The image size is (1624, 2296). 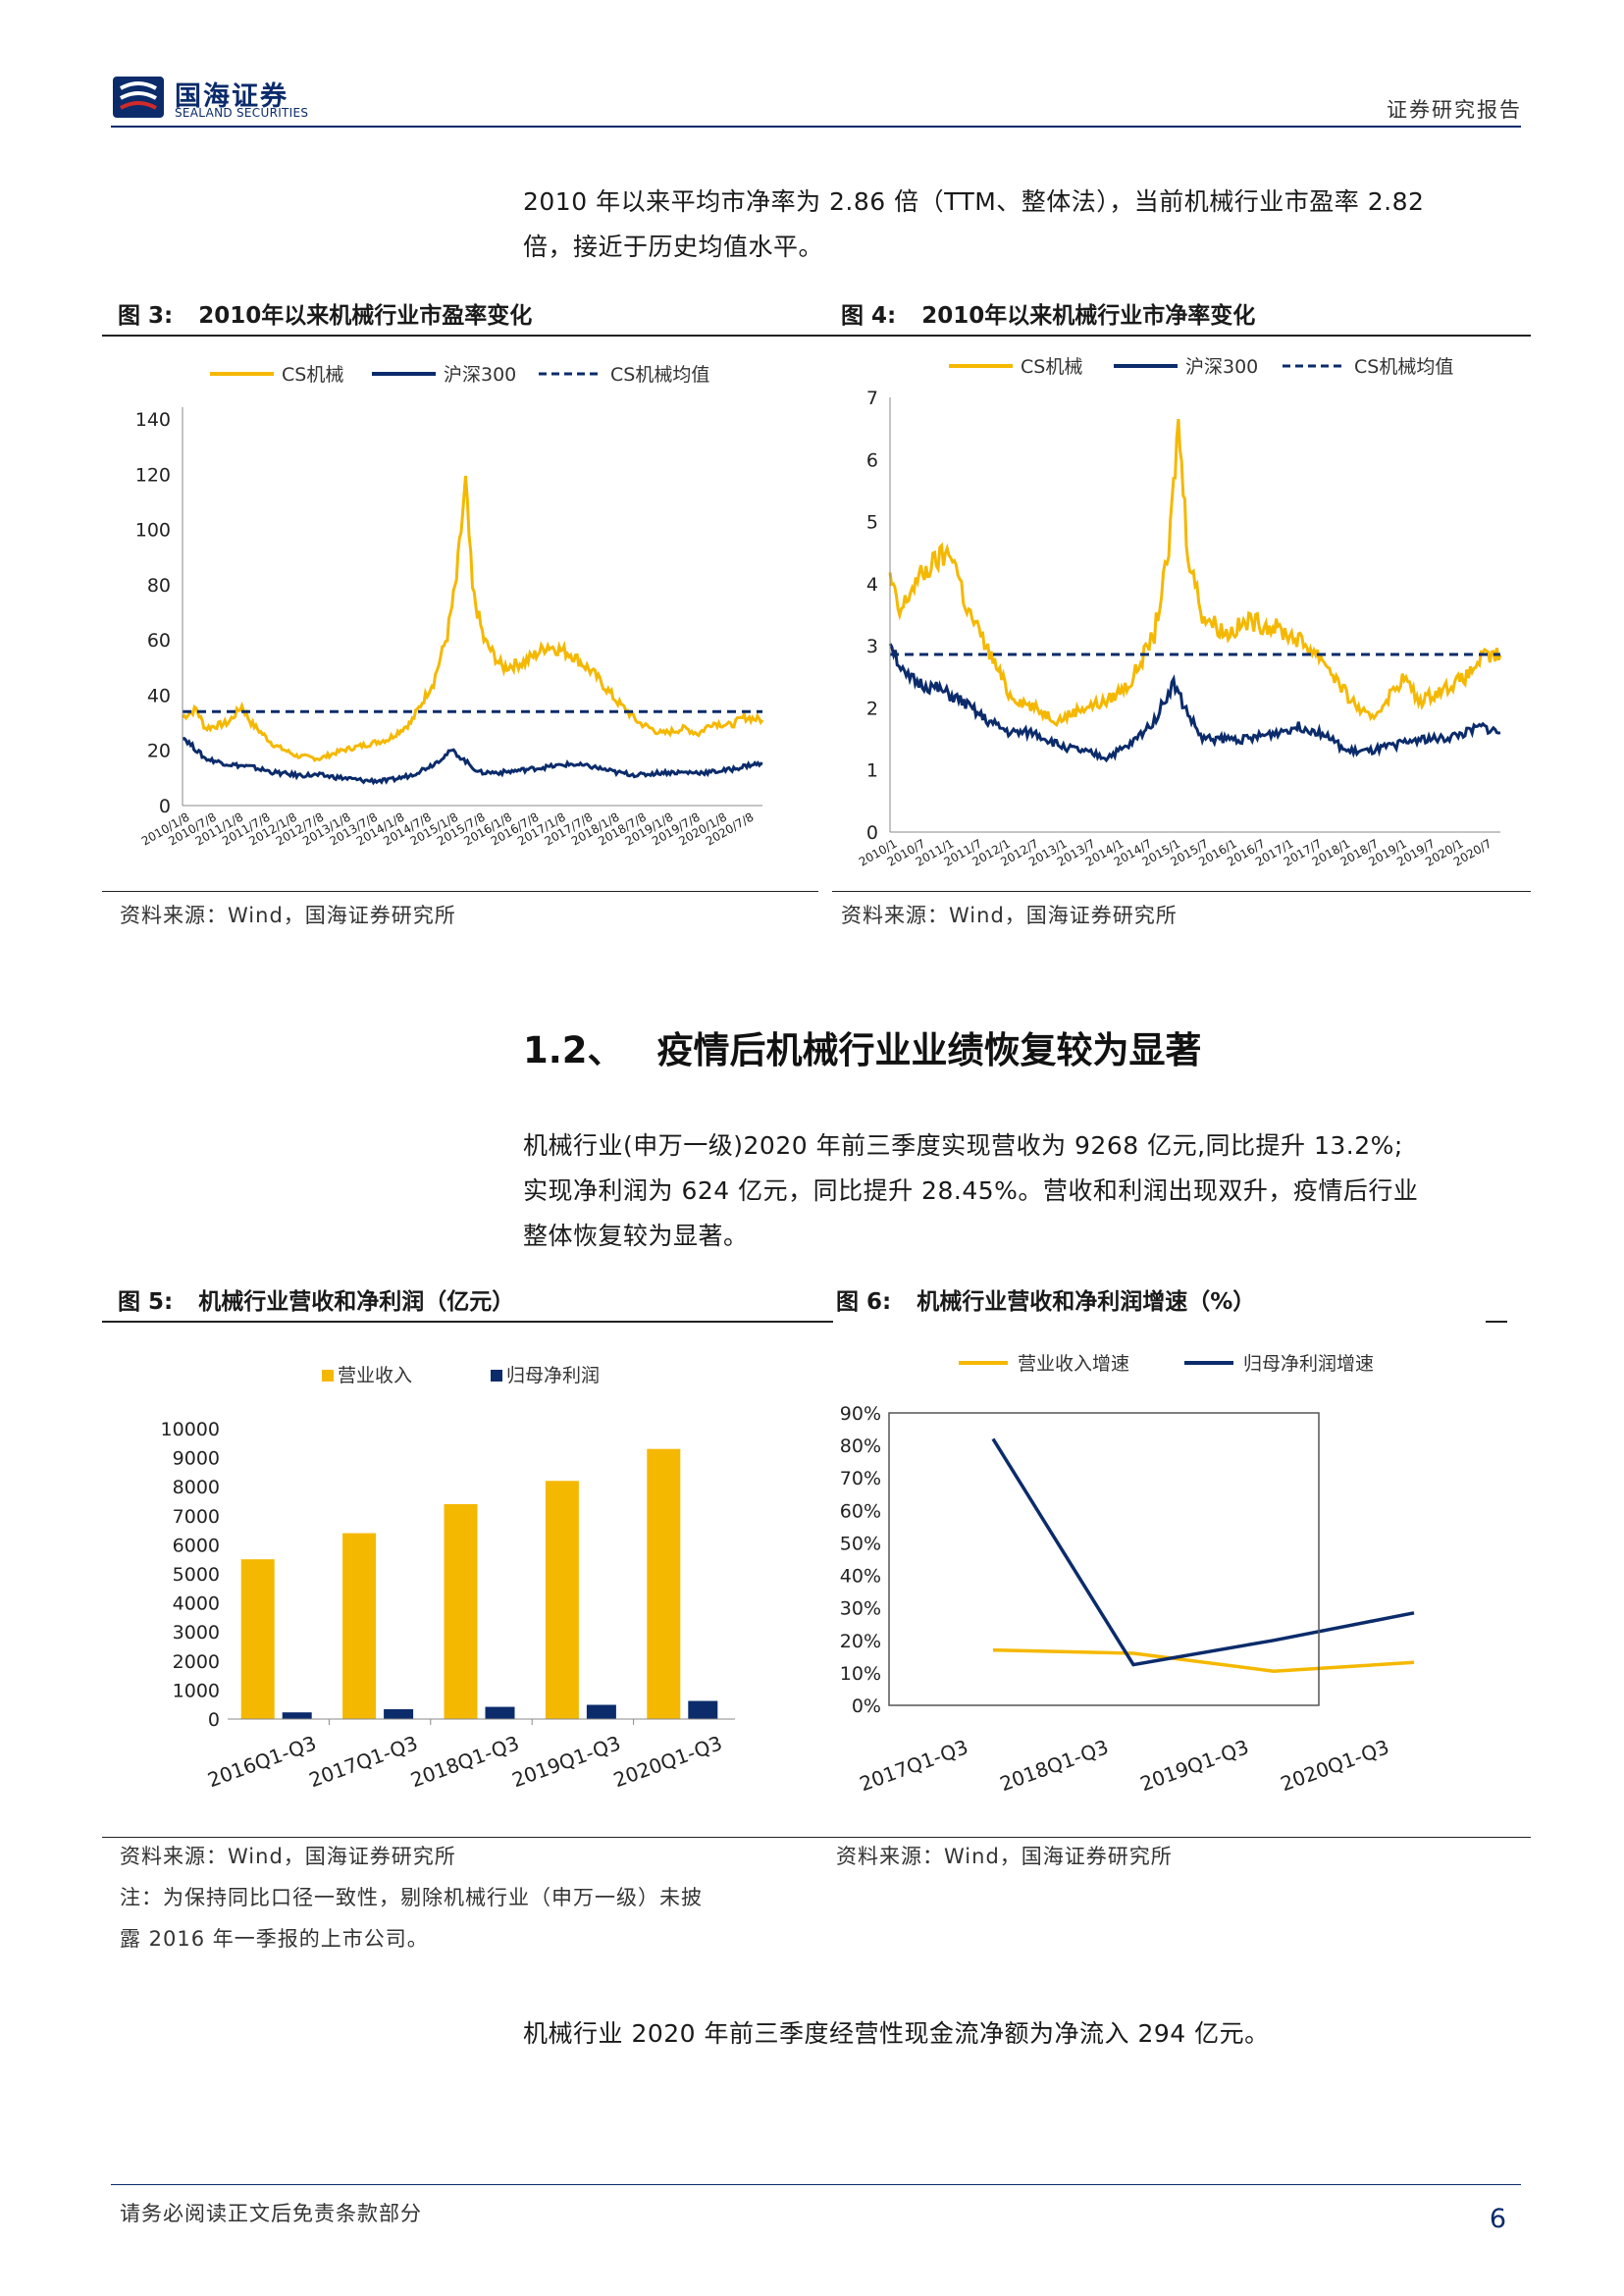 I want to click on fig6-x-tick-label: 2019Q1-Q3, so click(x=1194, y=1765).